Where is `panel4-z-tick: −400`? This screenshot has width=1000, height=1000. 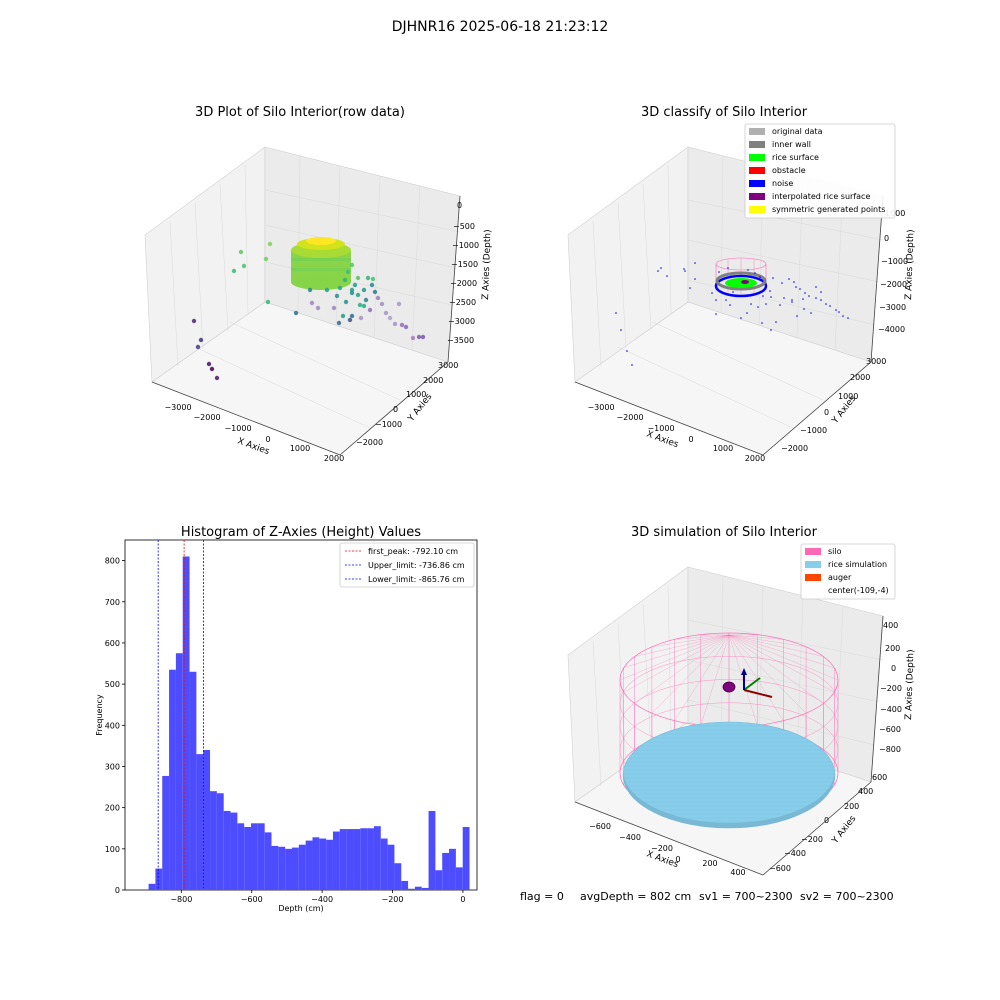 panel4-z-tick: −400 is located at coordinates (891, 709).